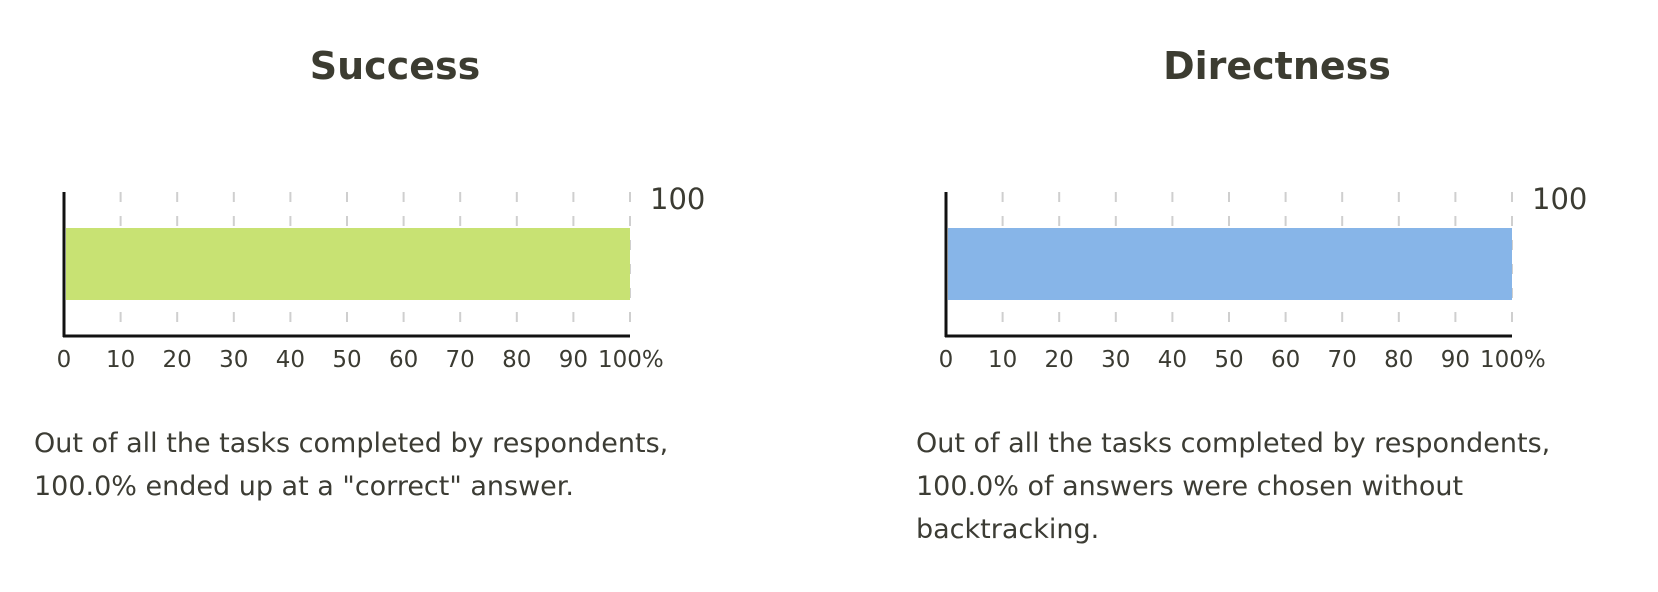 This screenshot has height=592, width=1658. Describe the element at coordinates (1277, 66) in the screenshot. I see `directness-title: Directness` at that location.